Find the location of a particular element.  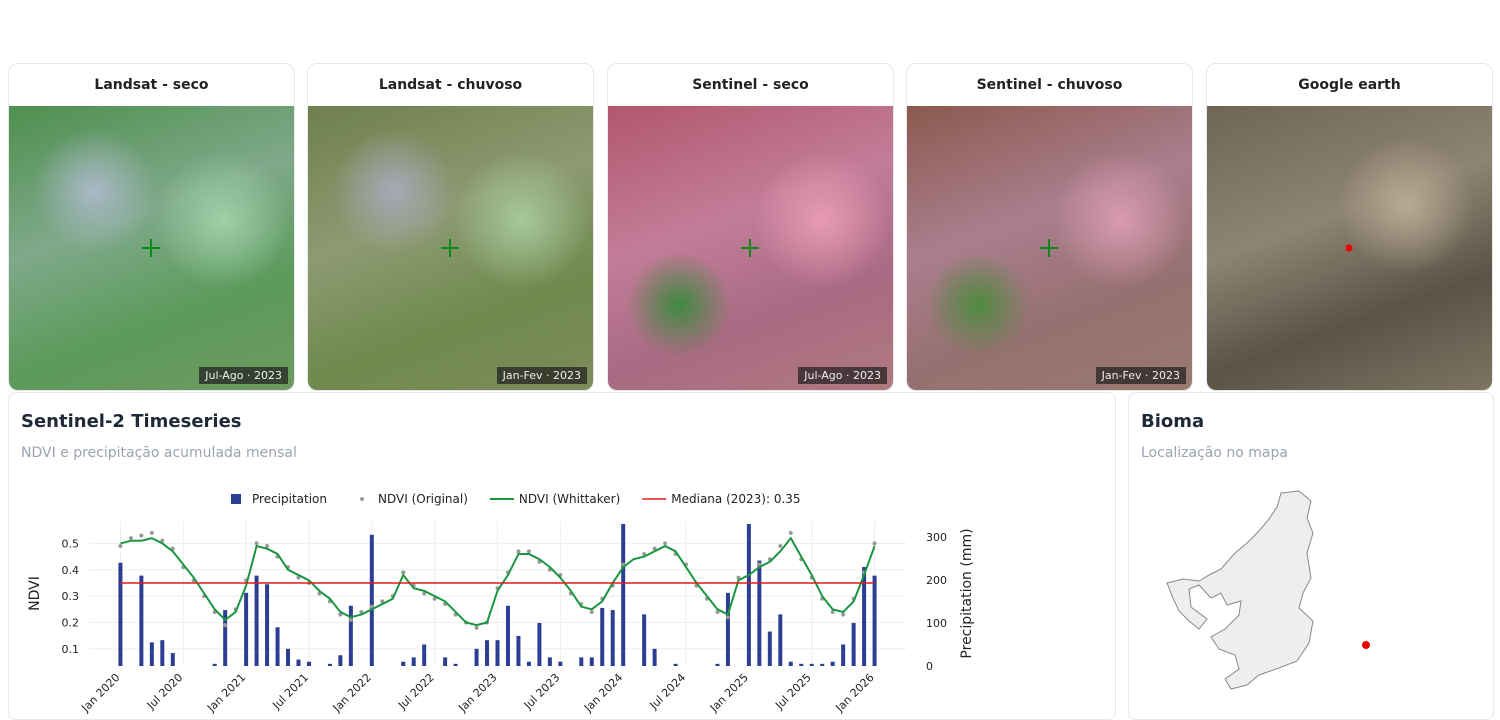

x-tick-label: Jul 2025 is located at coordinates (793, 692).